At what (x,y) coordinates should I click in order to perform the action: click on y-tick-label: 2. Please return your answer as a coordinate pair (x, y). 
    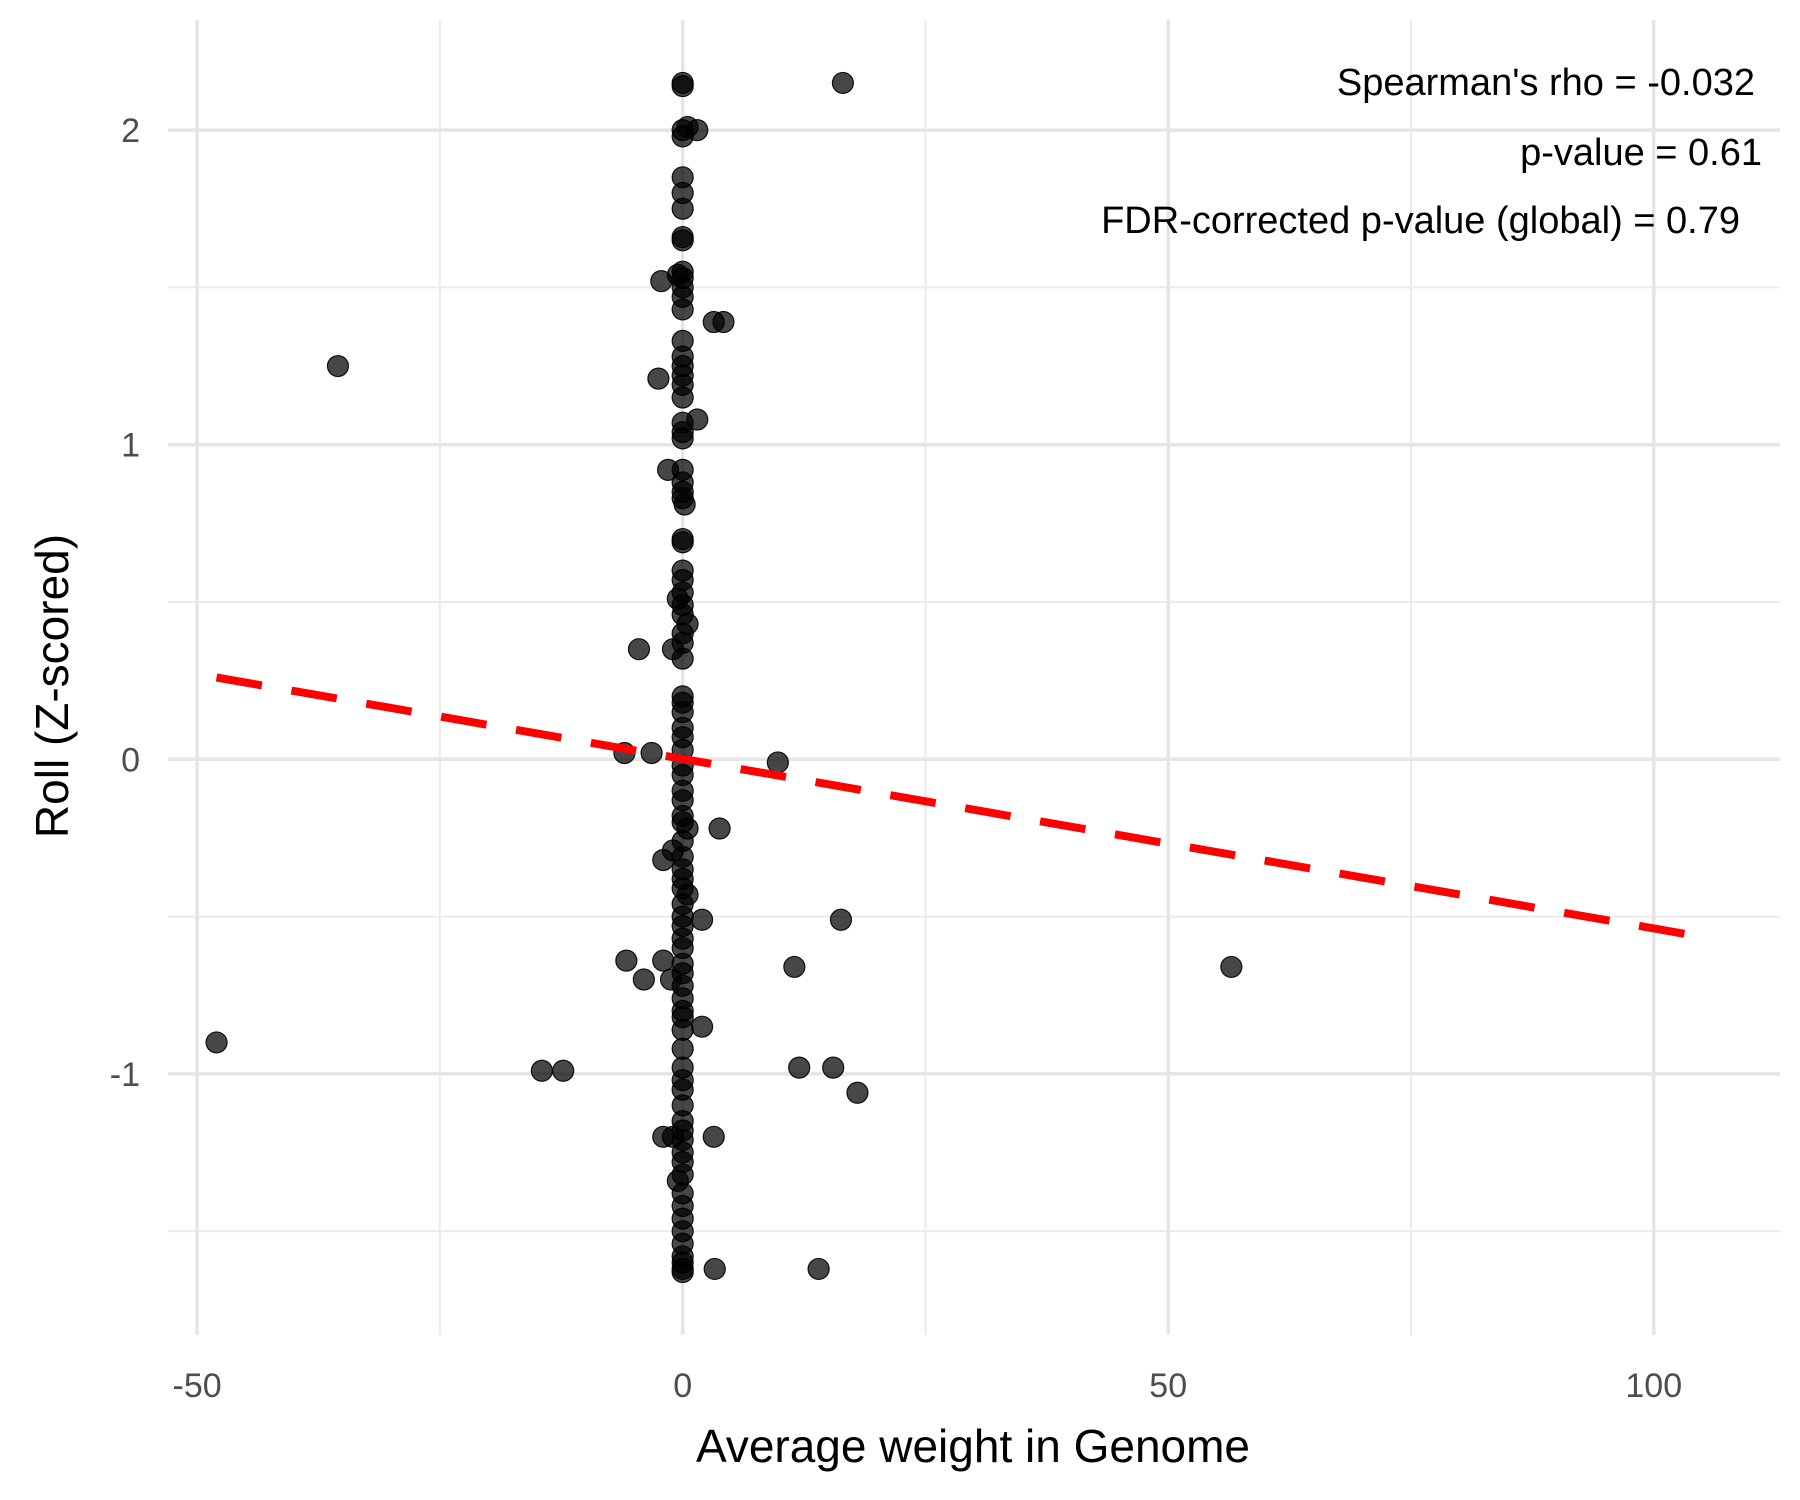
    Looking at the image, I should click on (130, 131).